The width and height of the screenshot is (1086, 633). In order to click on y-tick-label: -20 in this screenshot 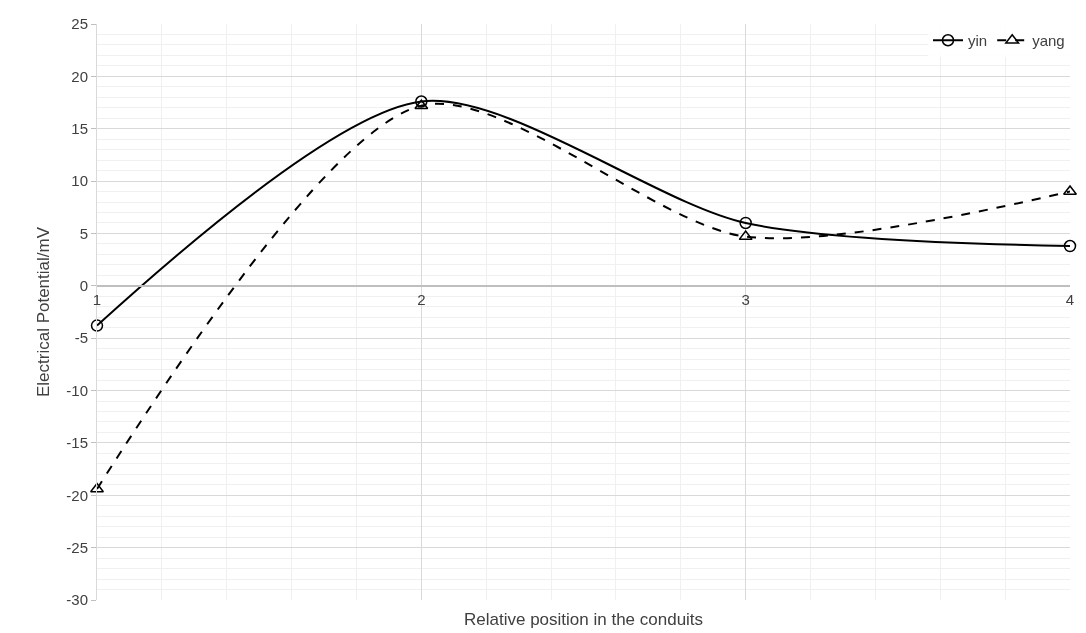, I will do `click(77, 495)`.